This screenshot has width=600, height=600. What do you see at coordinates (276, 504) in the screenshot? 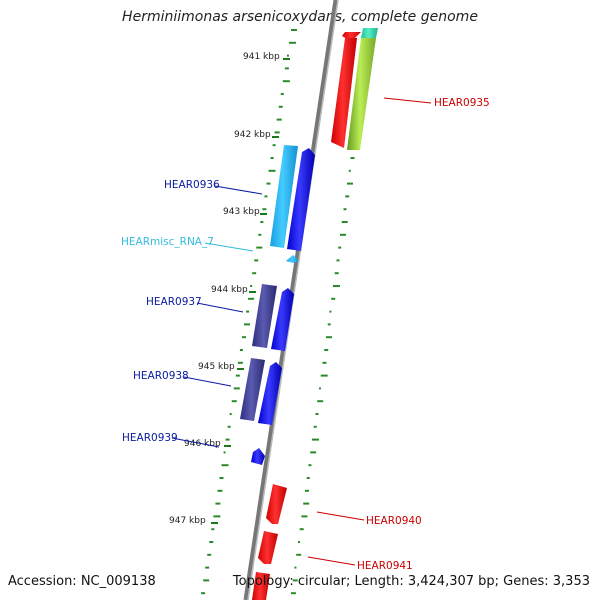
I see `gene-hear0940` at bounding box center [276, 504].